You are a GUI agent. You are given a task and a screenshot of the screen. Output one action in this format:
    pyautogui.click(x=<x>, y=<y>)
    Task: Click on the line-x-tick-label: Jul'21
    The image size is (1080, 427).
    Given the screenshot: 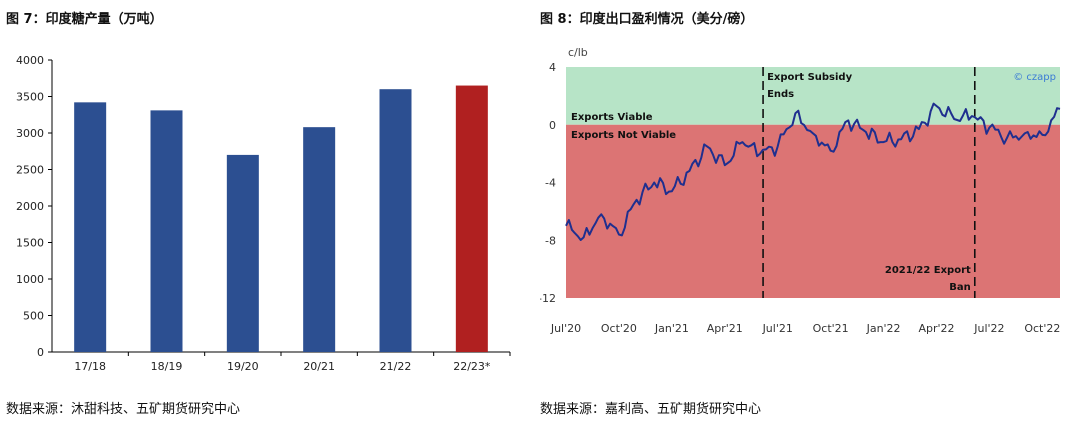 What is the action you would take?
    pyautogui.click(x=777, y=328)
    